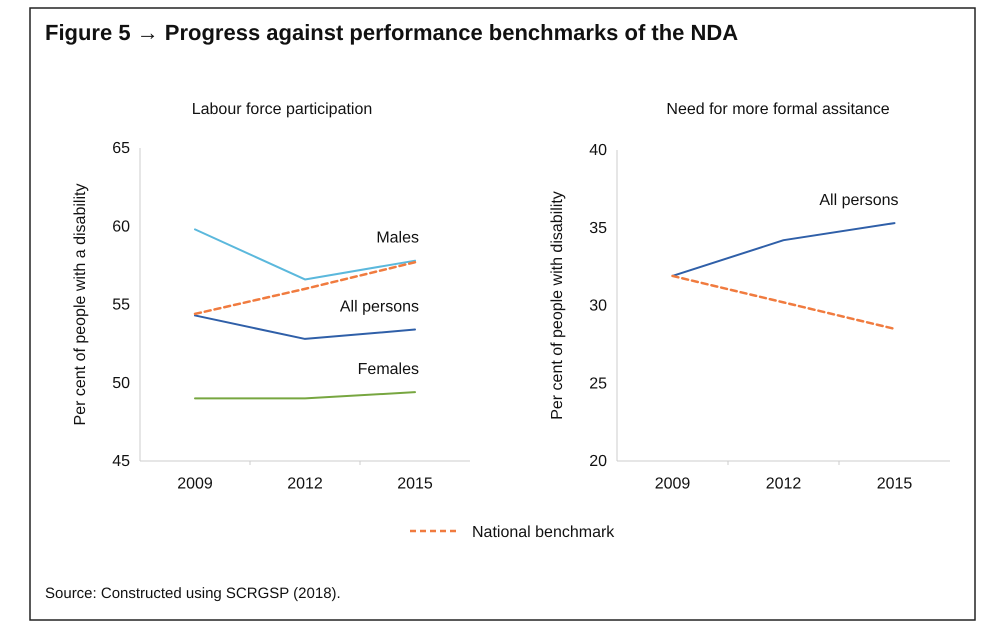 The image size is (988, 626). Describe the element at coordinates (598, 383) in the screenshot. I see `y-tick-label: 25` at that location.